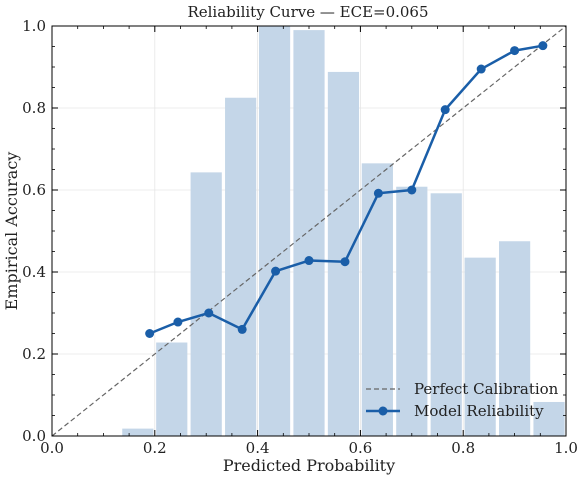 The image size is (580, 480). Describe the element at coordinates (11, 231) in the screenshot. I see `y-axis-label: Empirical Accuracy` at that location.